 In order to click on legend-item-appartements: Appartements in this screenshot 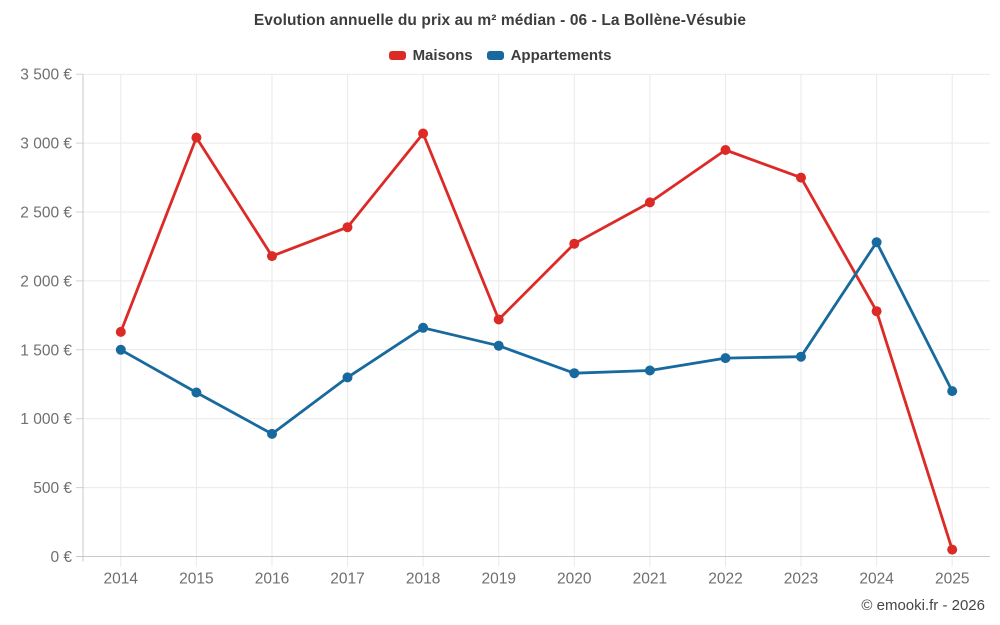, I will do `click(549, 55)`.